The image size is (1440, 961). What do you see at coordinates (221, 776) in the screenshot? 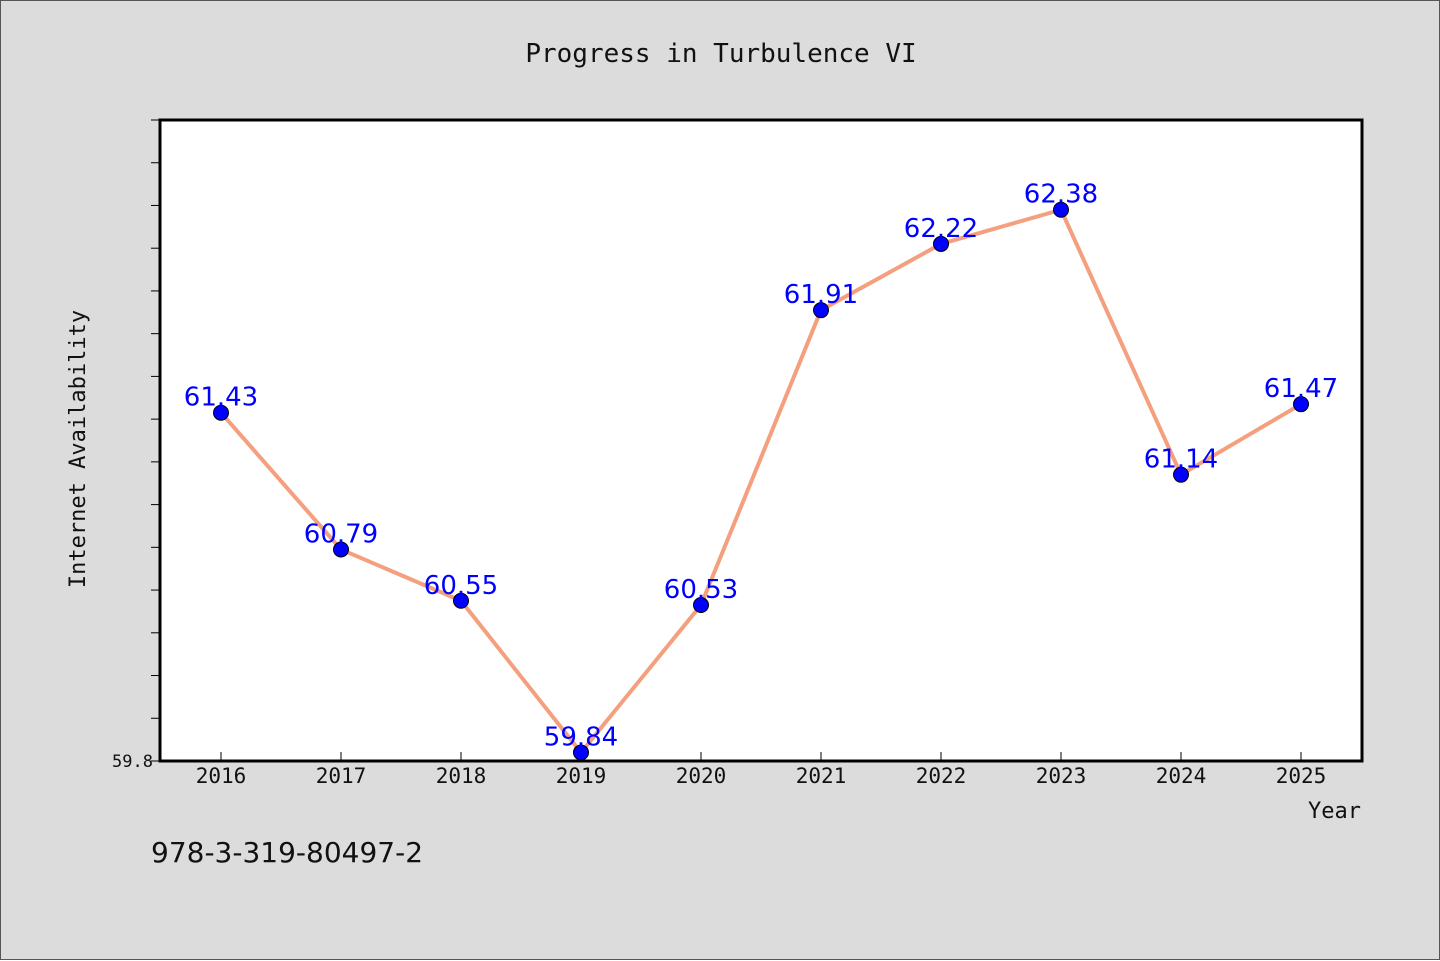
I see `x-tick-label: 2016` at bounding box center [221, 776].